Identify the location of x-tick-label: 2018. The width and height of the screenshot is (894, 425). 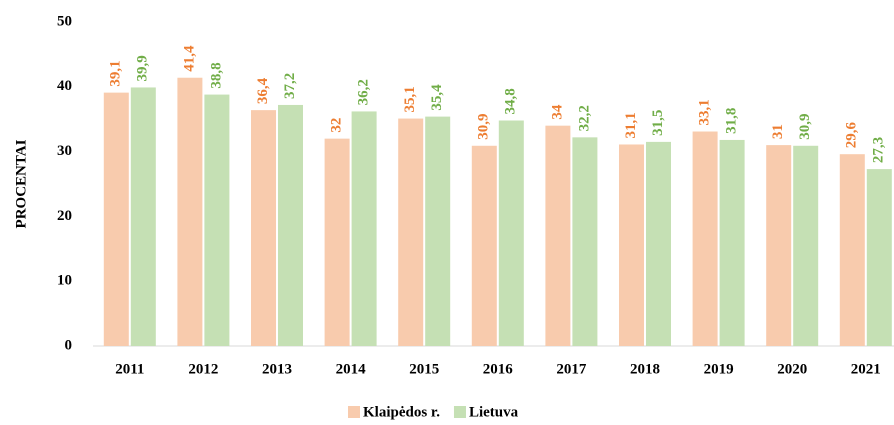
(645, 369).